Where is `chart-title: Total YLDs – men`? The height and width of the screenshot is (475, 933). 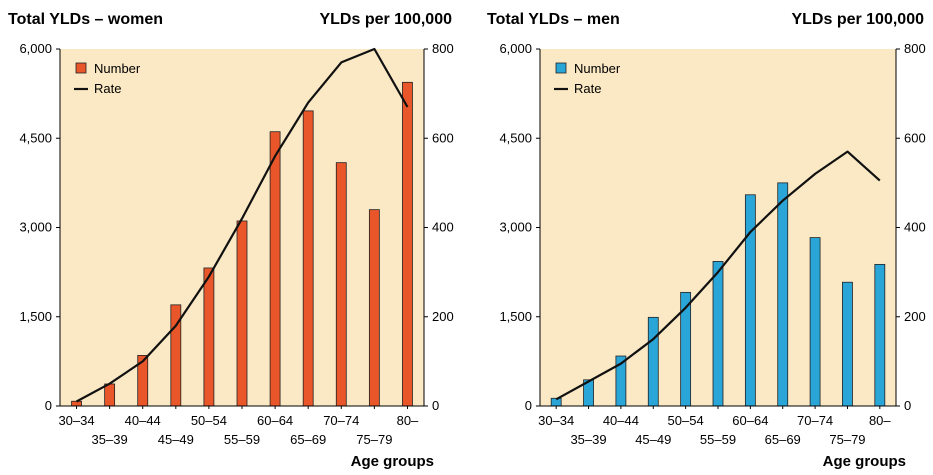 chart-title: Total YLDs – men is located at coordinates (553, 19).